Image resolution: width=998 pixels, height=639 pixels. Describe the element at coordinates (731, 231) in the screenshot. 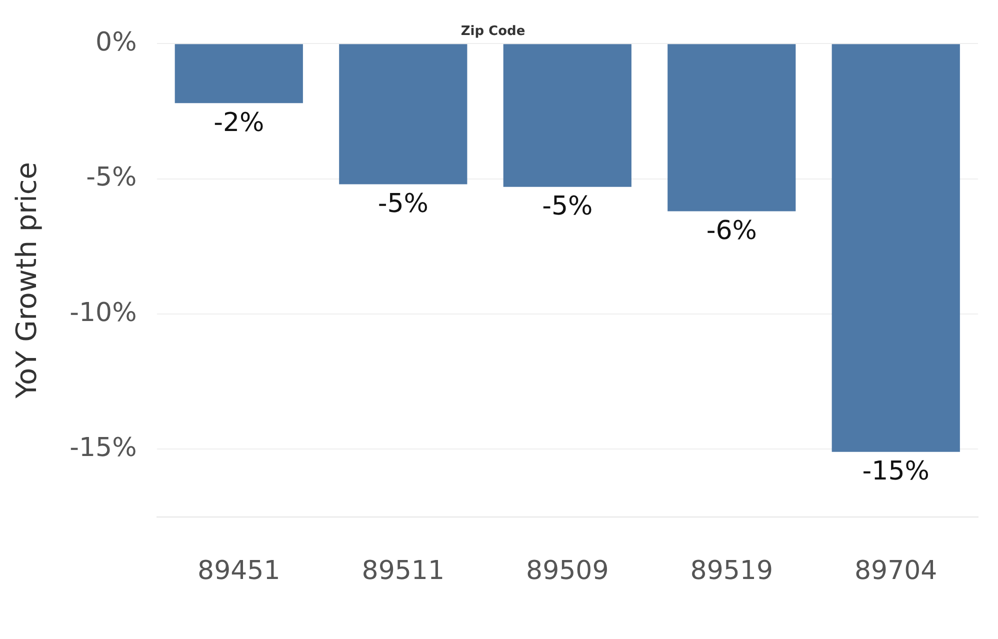

I see `data-label: -6%` at that location.